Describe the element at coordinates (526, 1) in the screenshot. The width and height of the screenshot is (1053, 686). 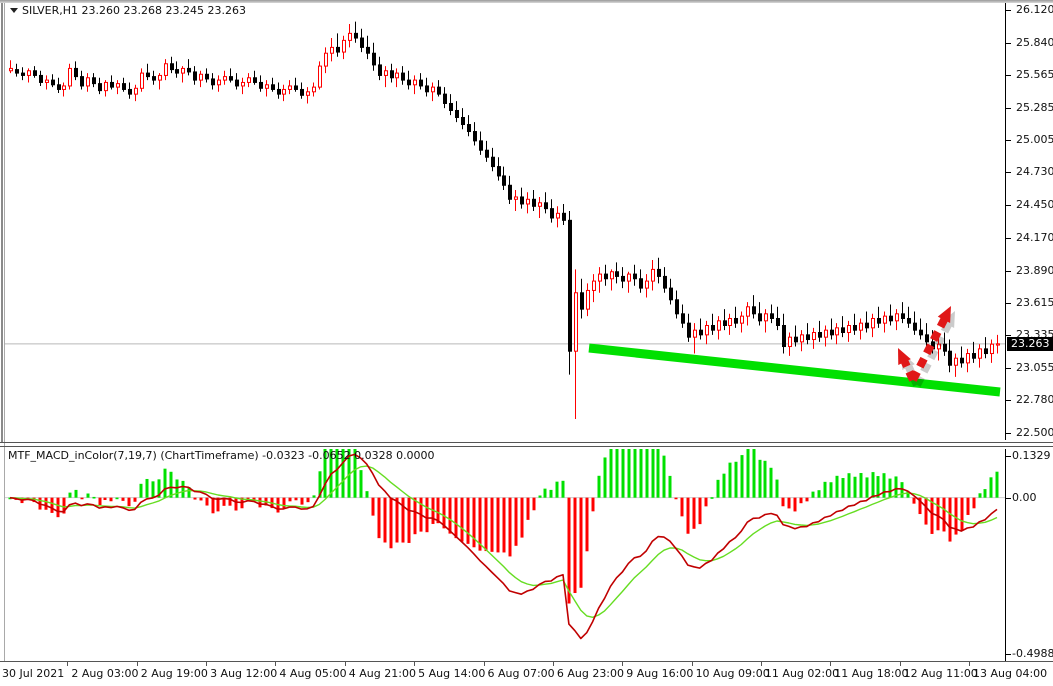
I see `window-top-border` at that location.